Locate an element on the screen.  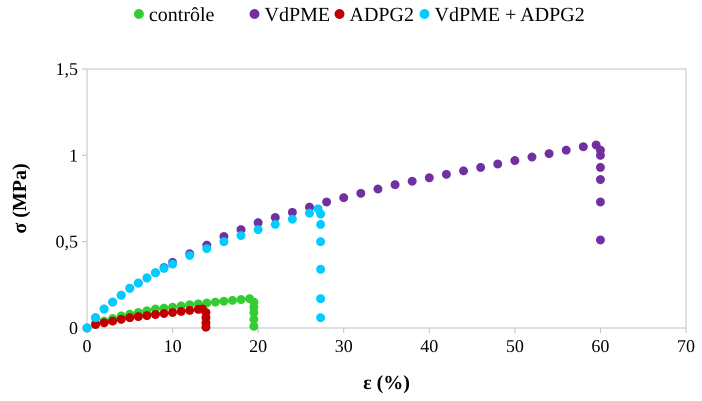
x-tick-label: 0 is located at coordinates (87, 346).